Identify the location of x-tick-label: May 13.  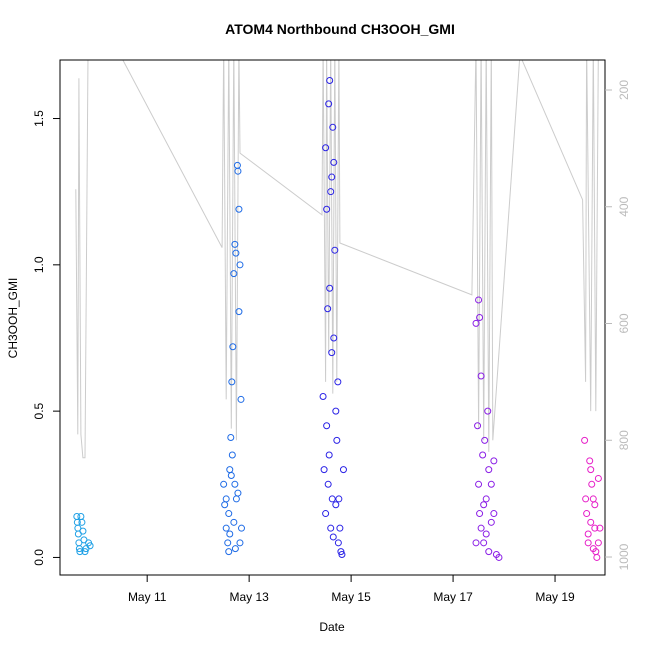
(249, 597).